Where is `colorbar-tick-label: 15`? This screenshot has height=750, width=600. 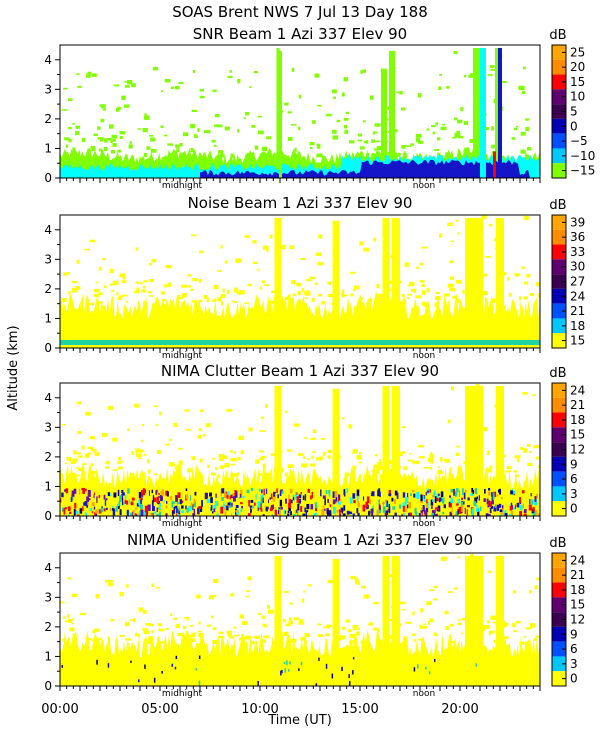
colorbar-tick-label: 15 is located at coordinates (577, 435).